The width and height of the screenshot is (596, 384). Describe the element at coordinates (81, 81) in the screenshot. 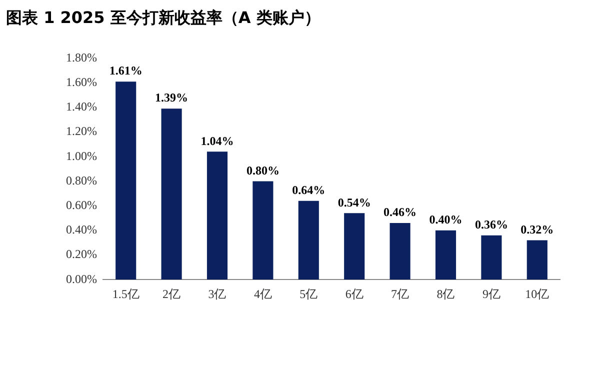

I see `y-tick-label: 1.60%` at that location.